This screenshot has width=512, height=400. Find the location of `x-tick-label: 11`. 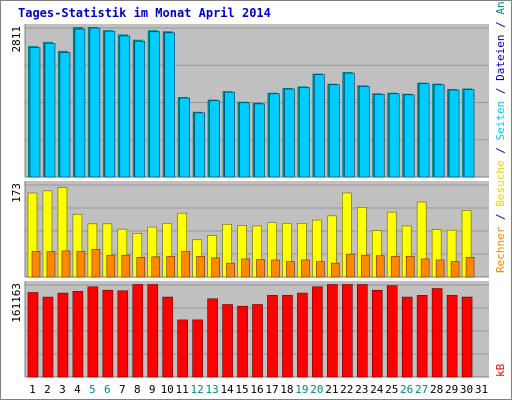

x-tick-label: 11 is located at coordinates (182, 389).